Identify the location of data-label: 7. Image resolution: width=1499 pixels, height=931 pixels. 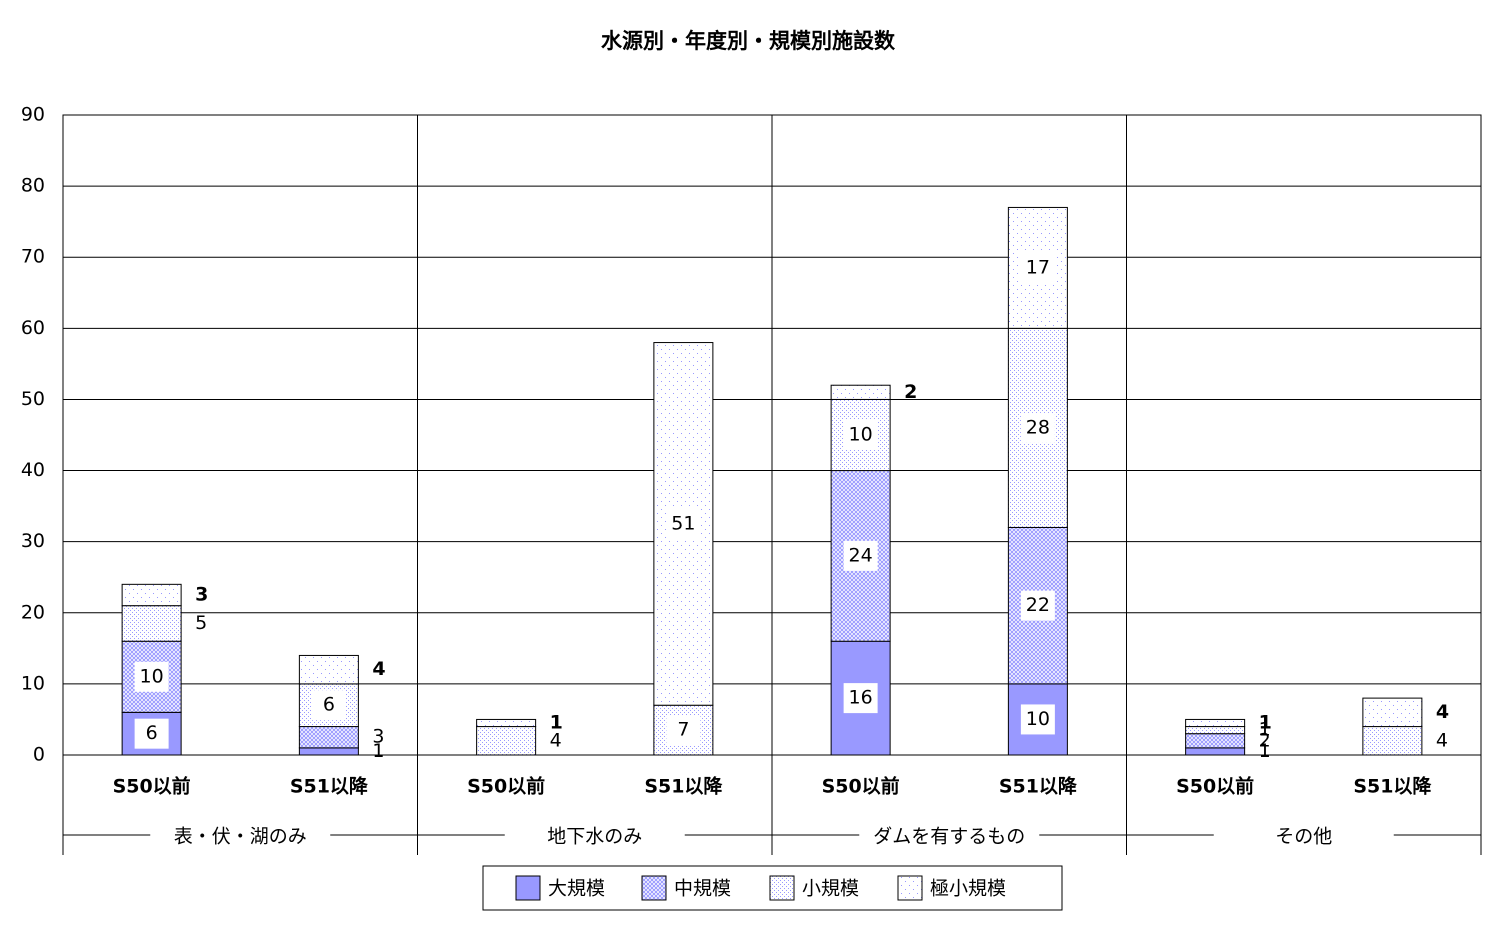
(683, 730).